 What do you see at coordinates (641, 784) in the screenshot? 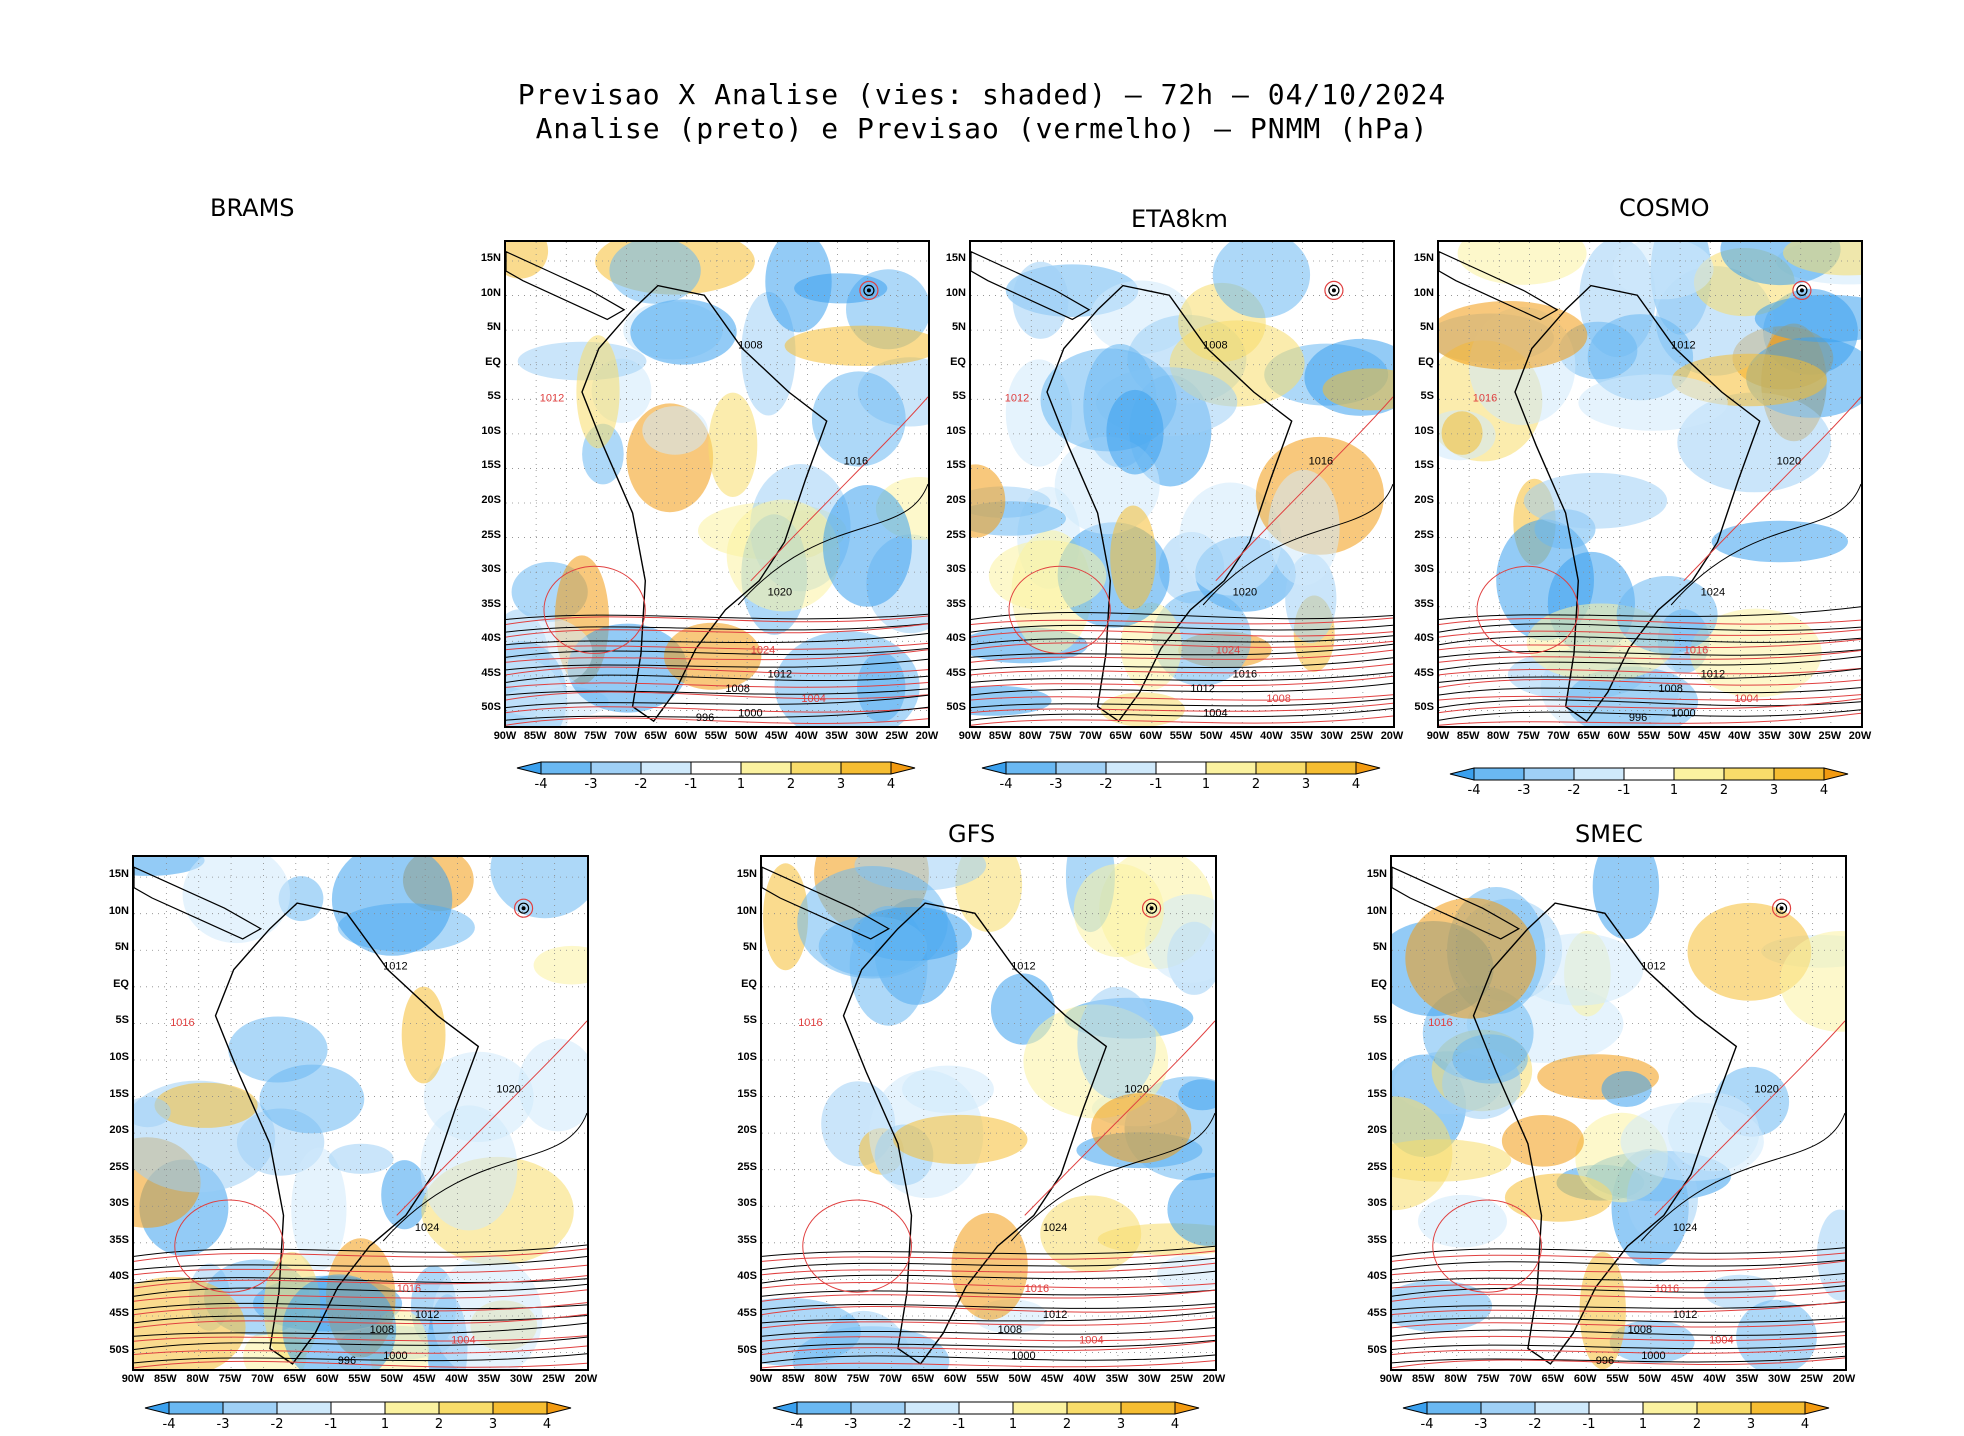
I see `colorbar-tick-label: -2` at bounding box center [641, 784].